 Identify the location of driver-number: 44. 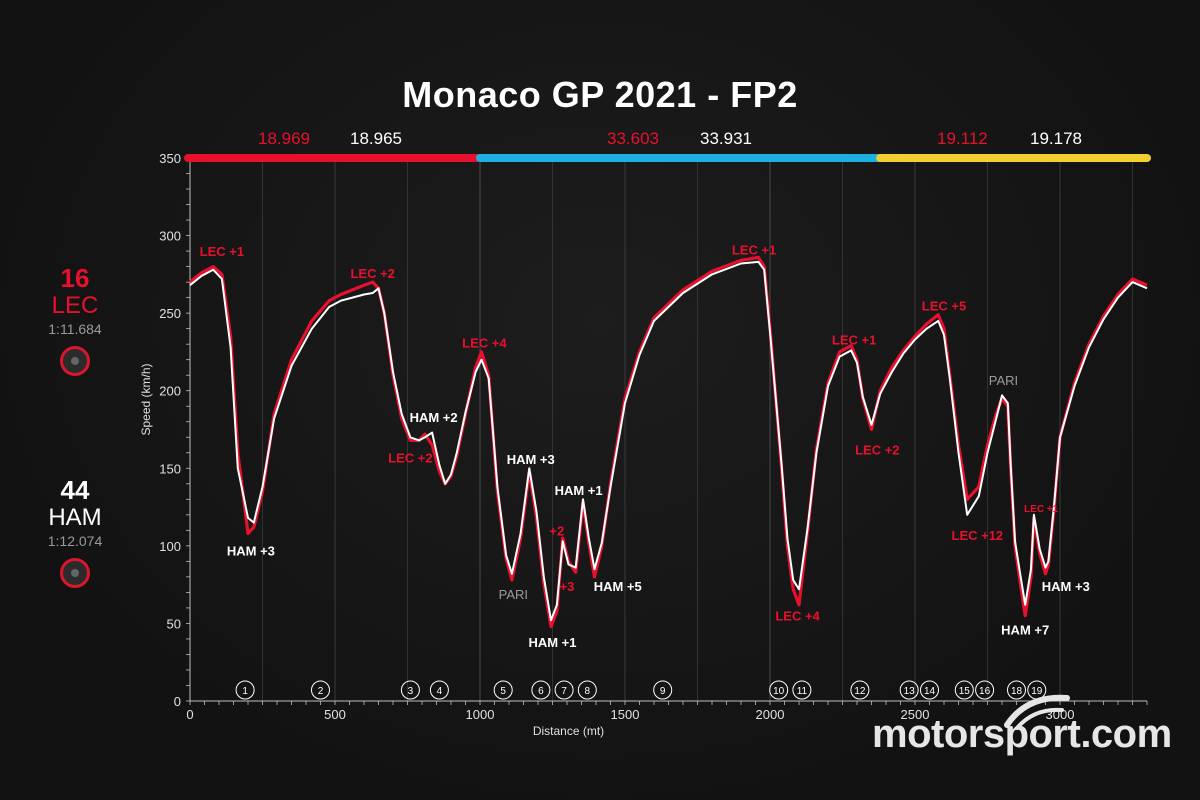
(75, 490).